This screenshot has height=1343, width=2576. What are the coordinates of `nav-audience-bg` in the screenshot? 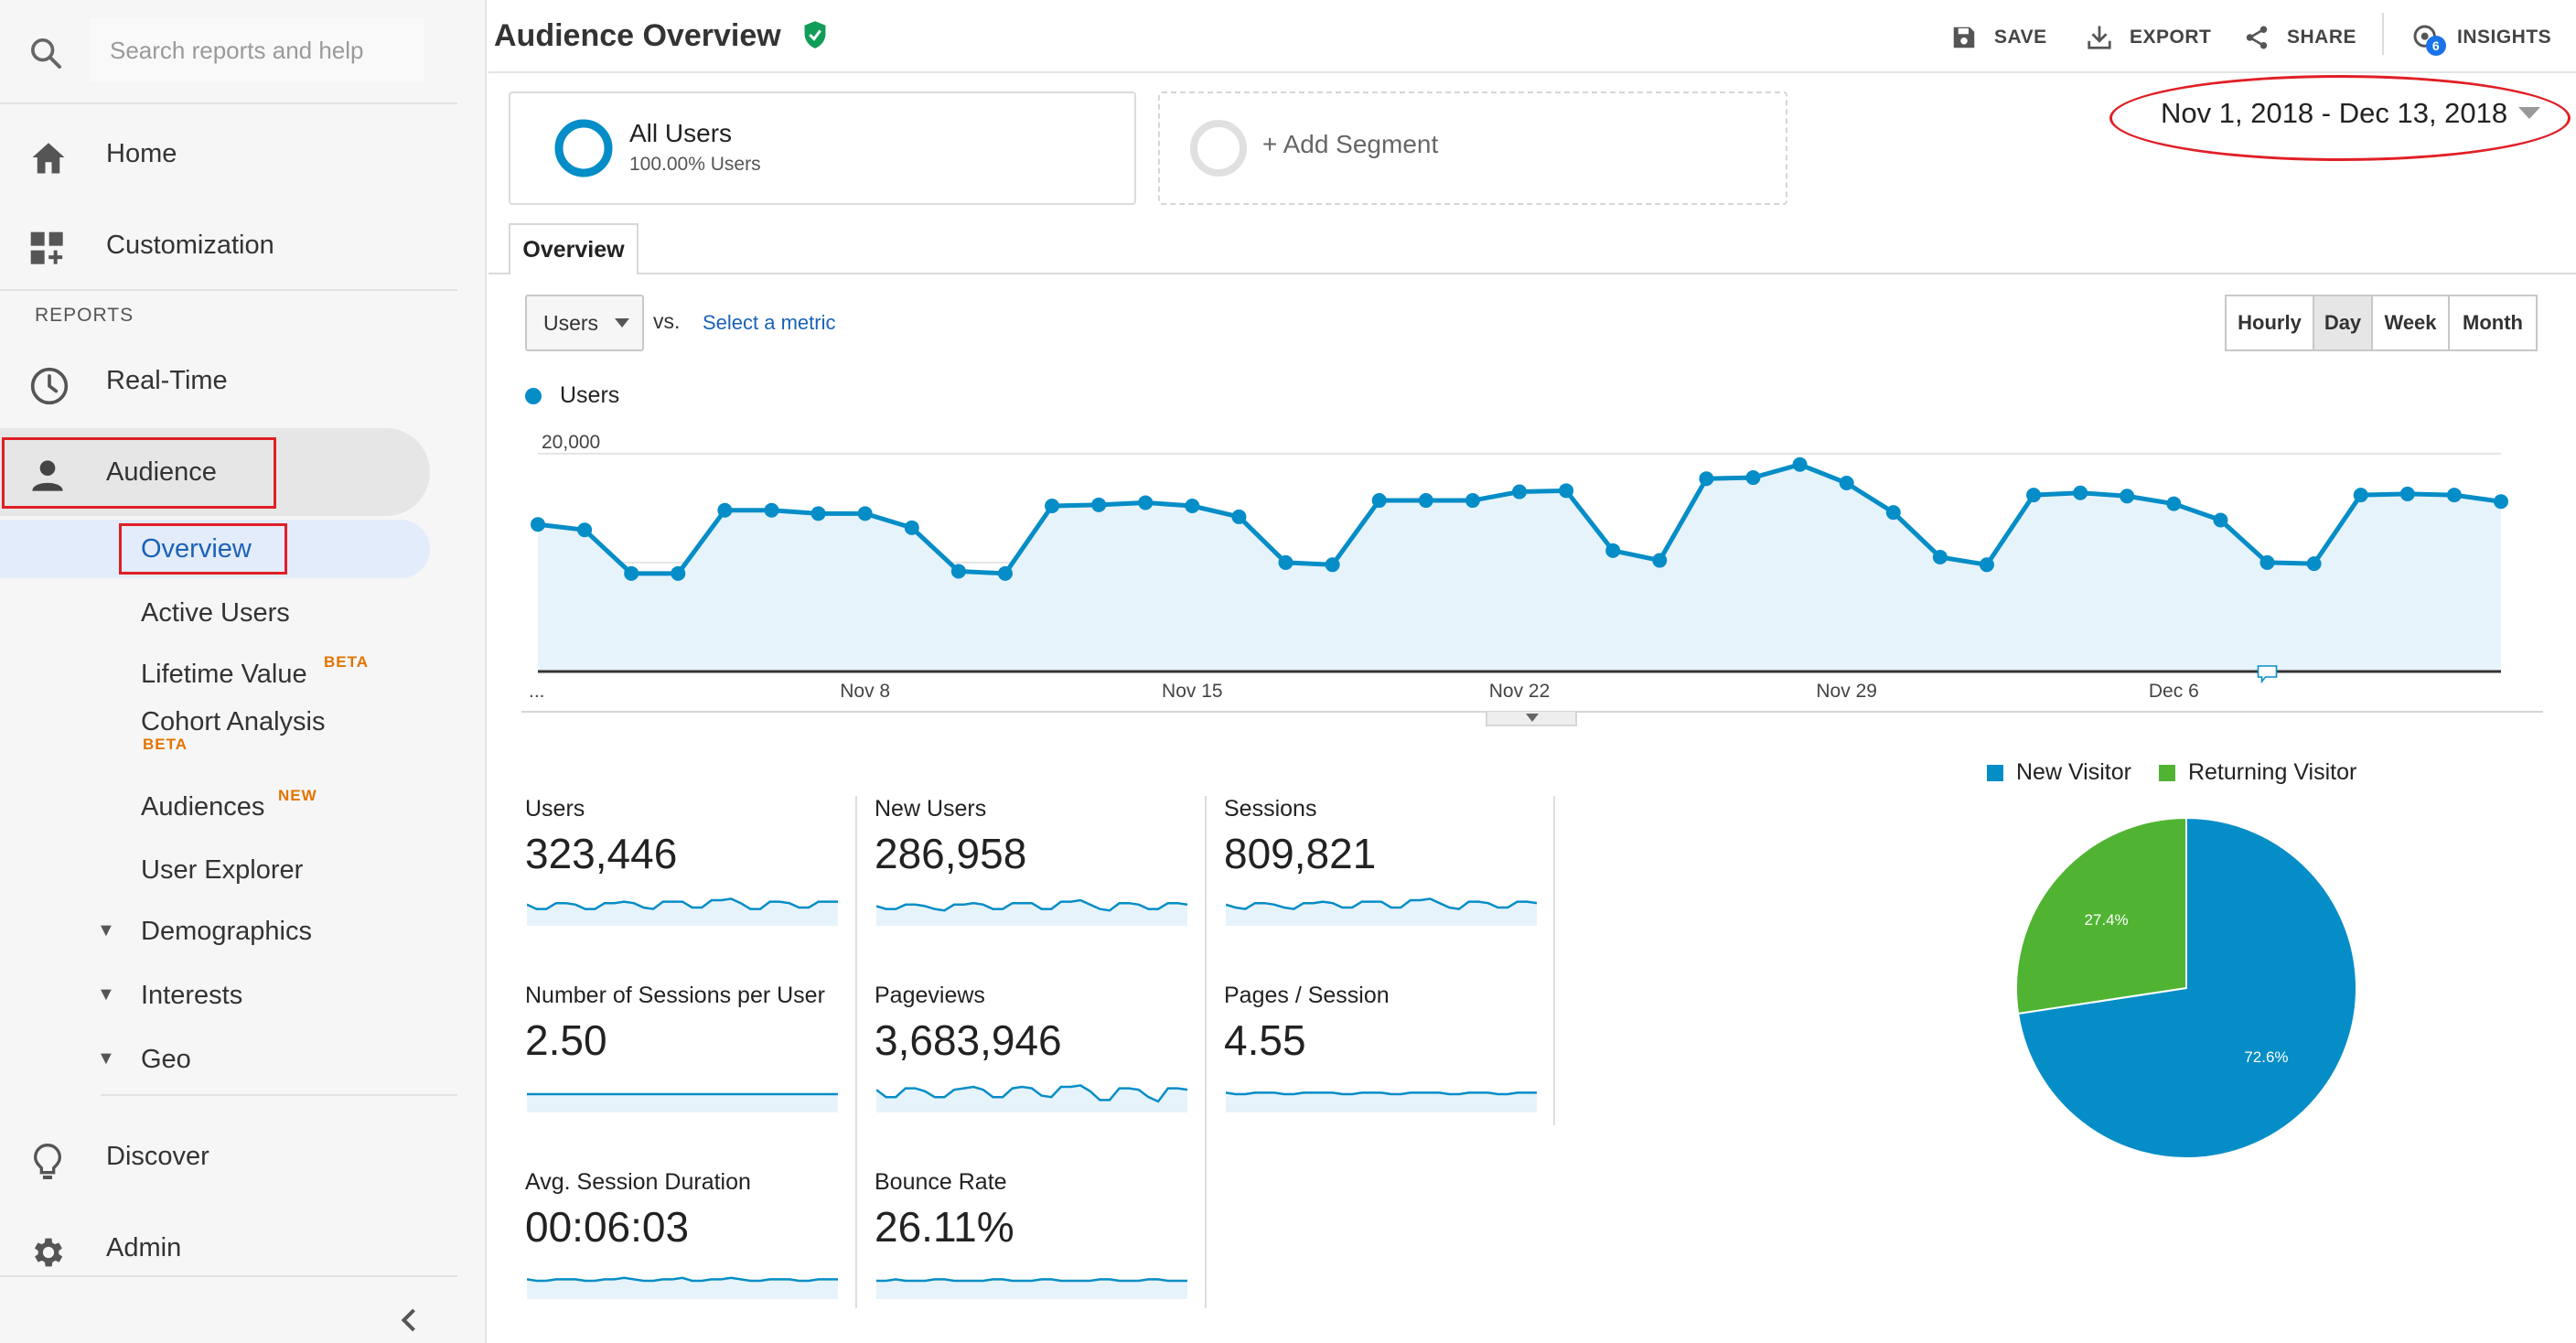 It's located at (215, 472).